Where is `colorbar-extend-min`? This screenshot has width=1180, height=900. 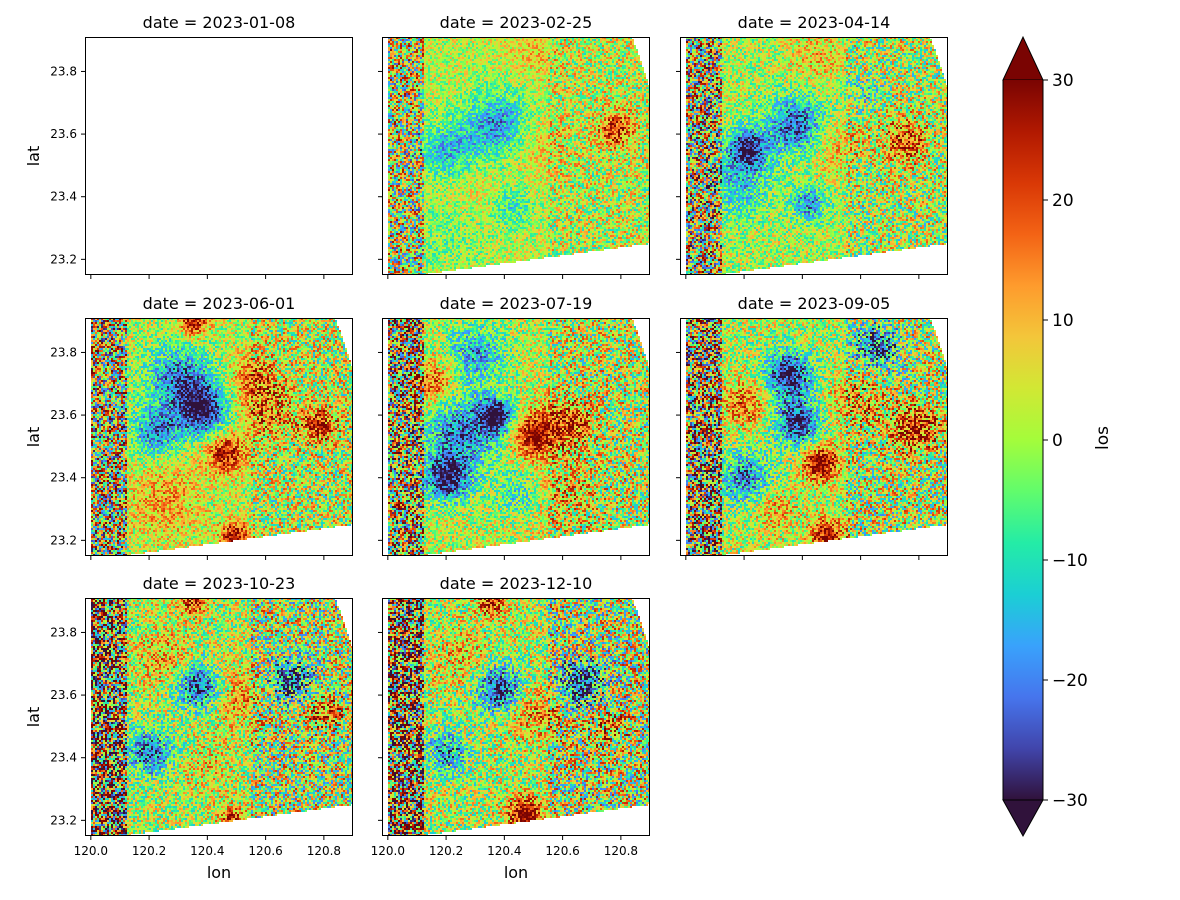
colorbar-extend-min is located at coordinates (1023, 818).